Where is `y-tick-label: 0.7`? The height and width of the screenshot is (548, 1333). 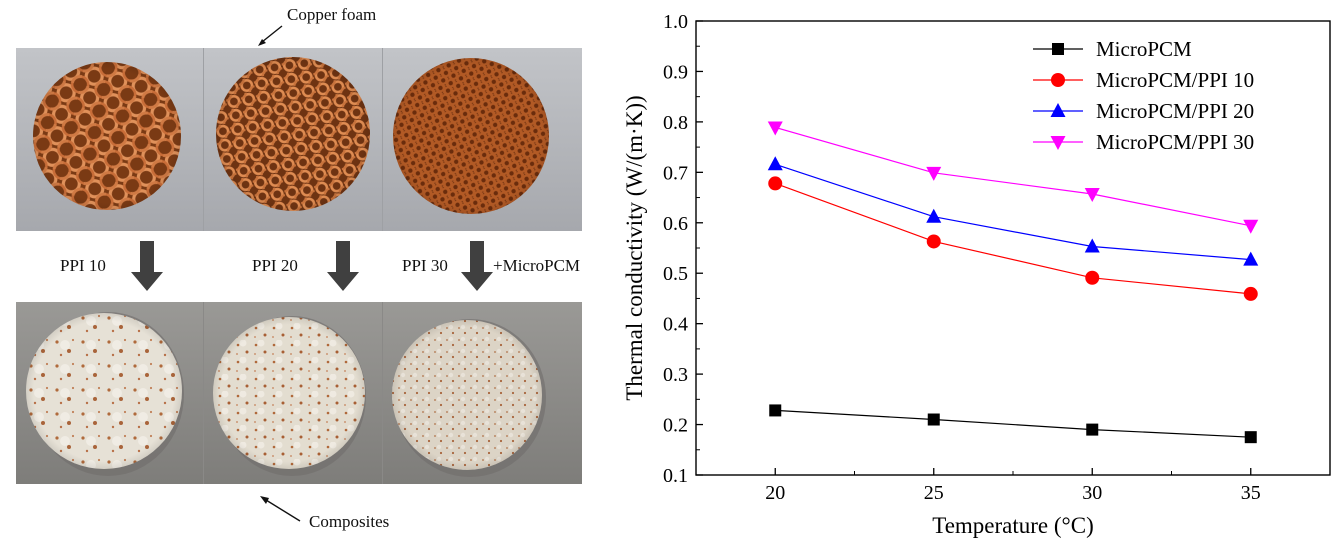 y-tick-label: 0.7 is located at coordinates (675, 173).